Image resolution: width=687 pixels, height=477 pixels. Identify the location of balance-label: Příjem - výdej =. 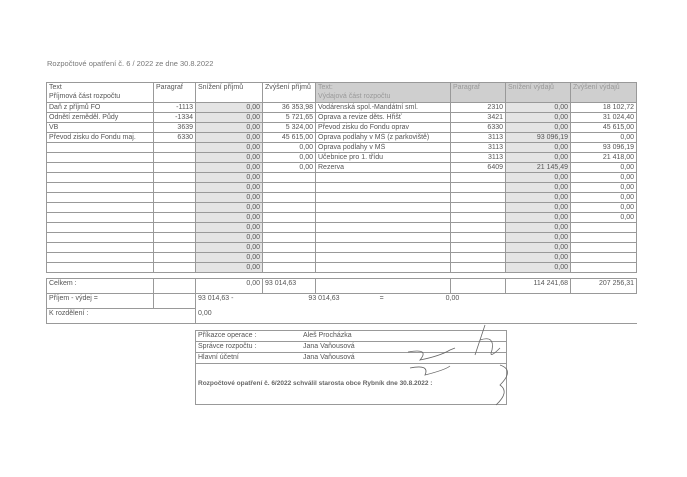
(100, 301).